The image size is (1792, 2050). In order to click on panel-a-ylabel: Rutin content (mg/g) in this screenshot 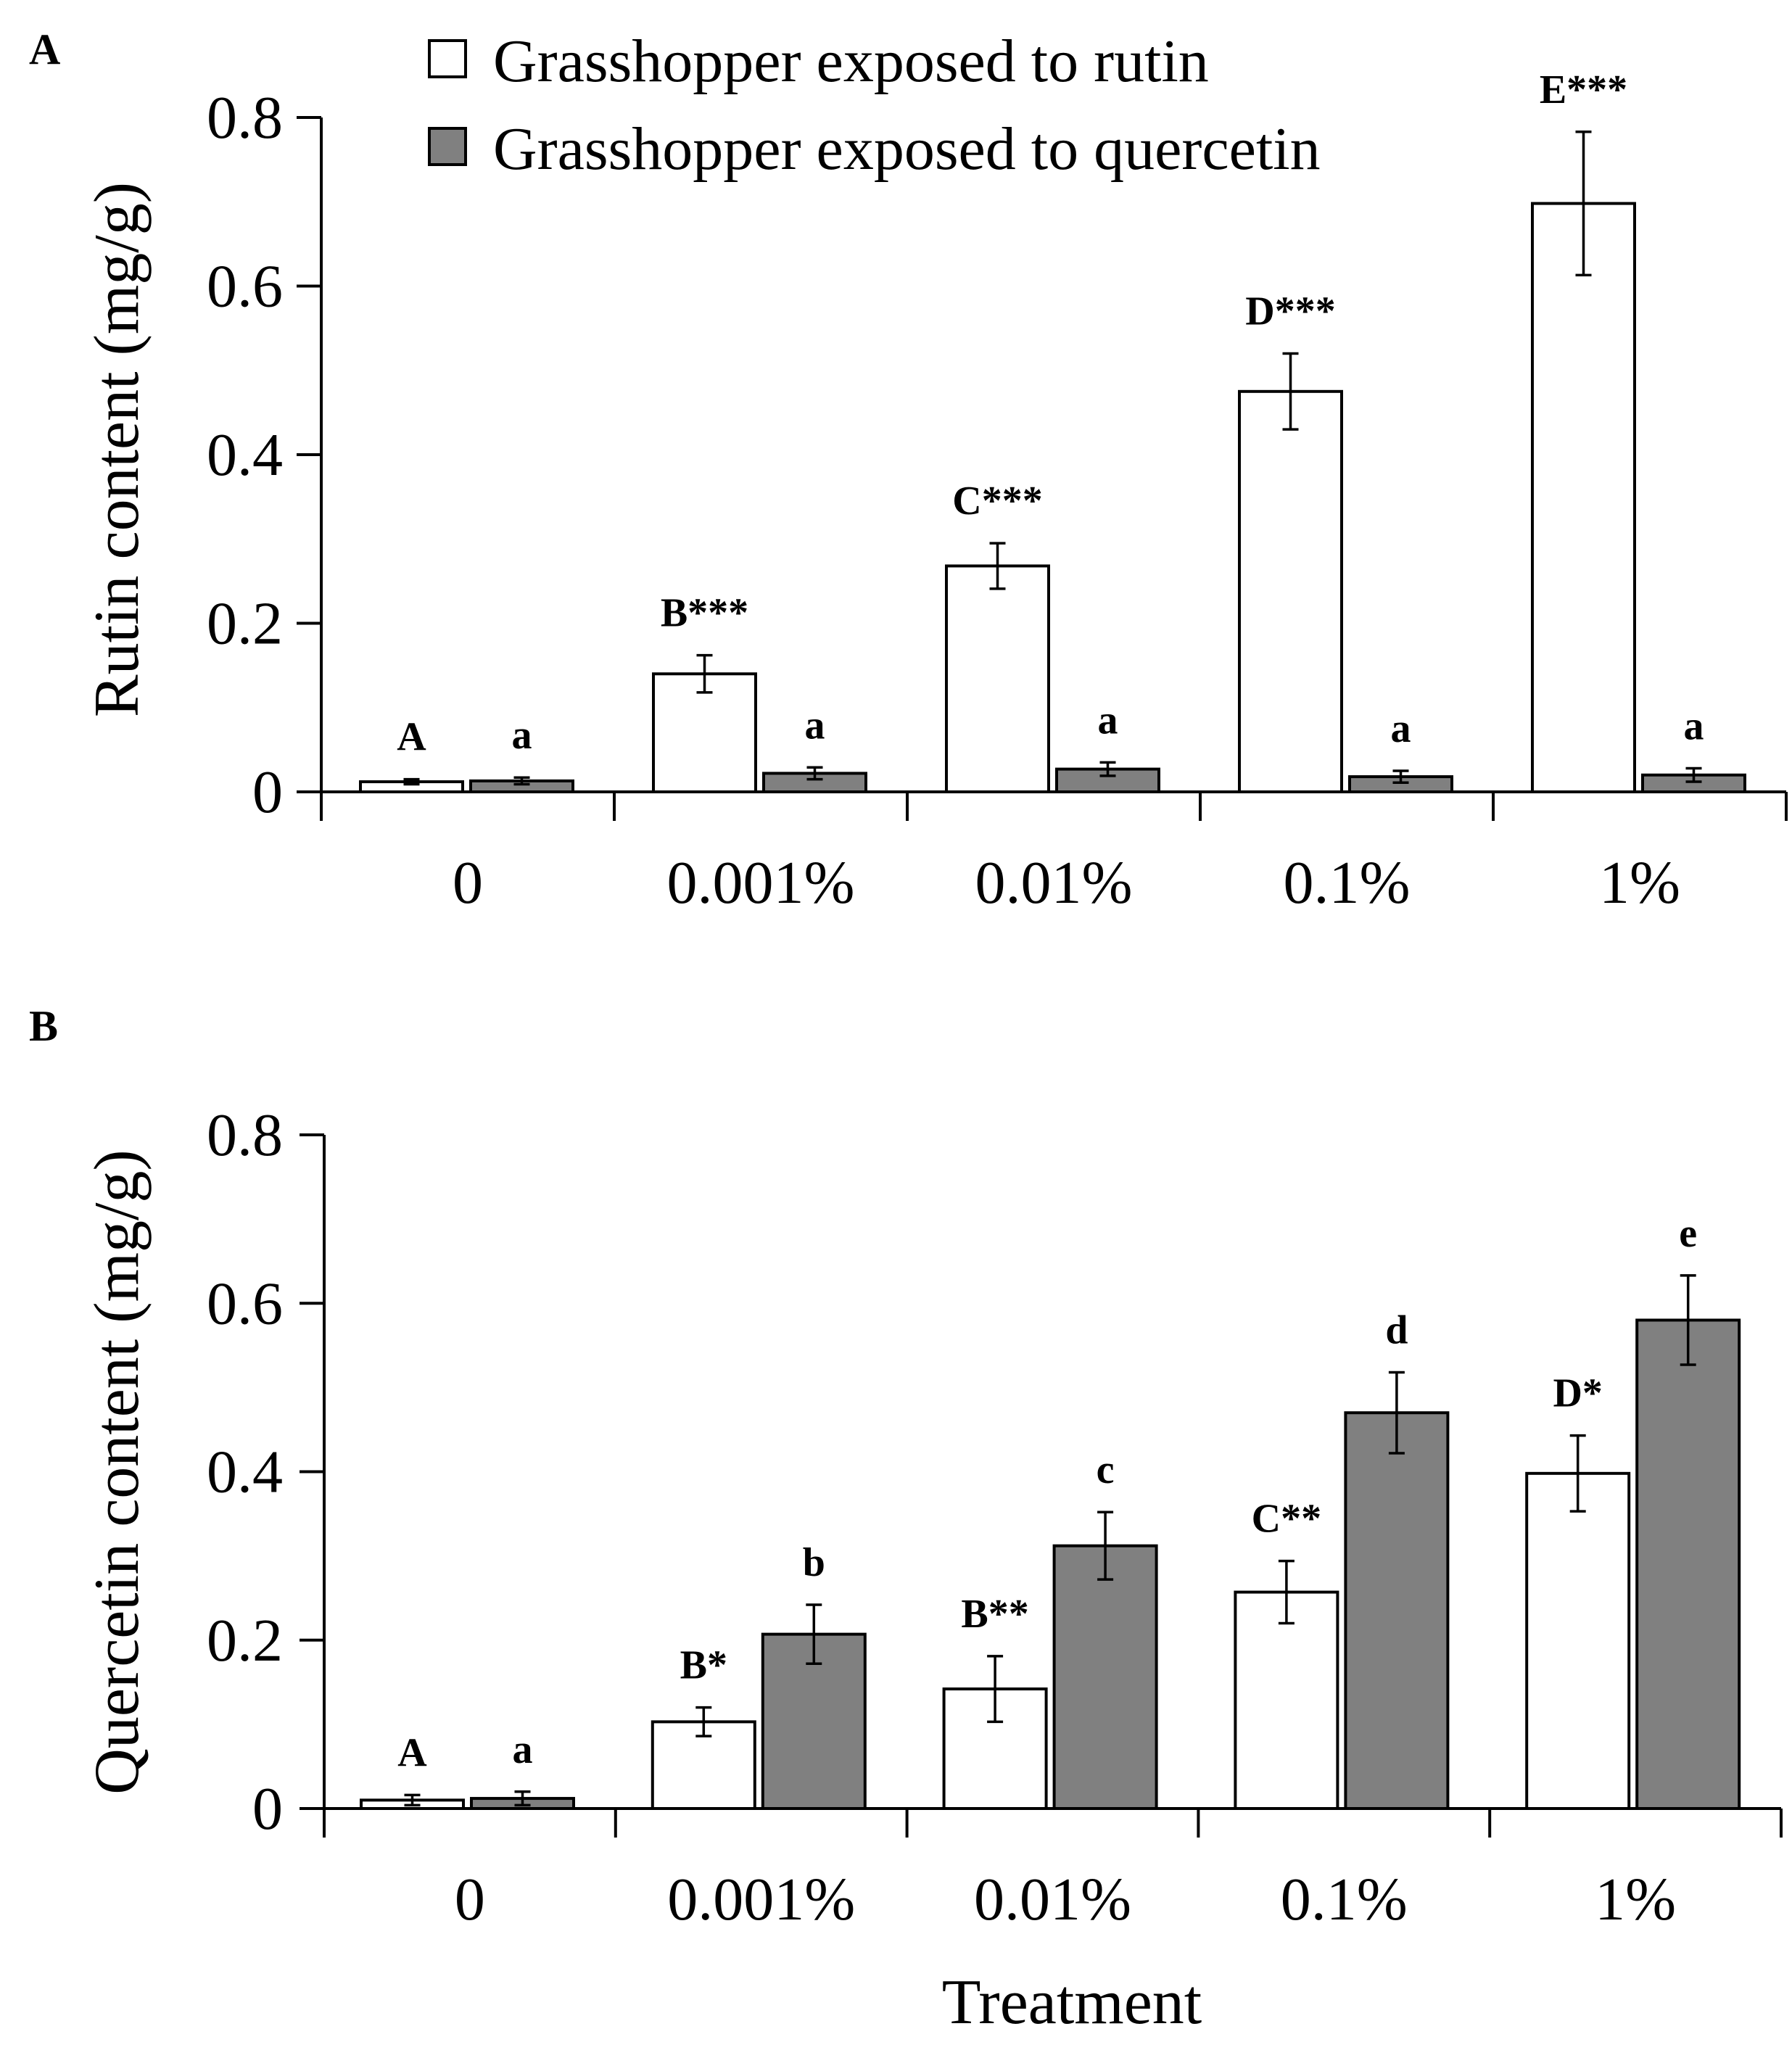, I will do `click(117, 449)`.